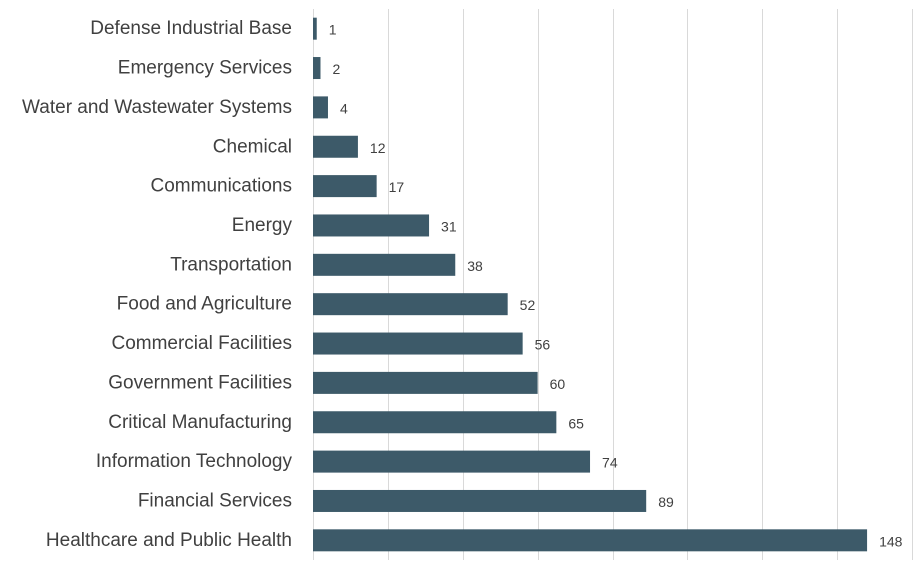 The width and height of the screenshot is (916, 567). Describe the element at coordinates (215, 500) in the screenshot. I see `category-label: Financial Services` at that location.